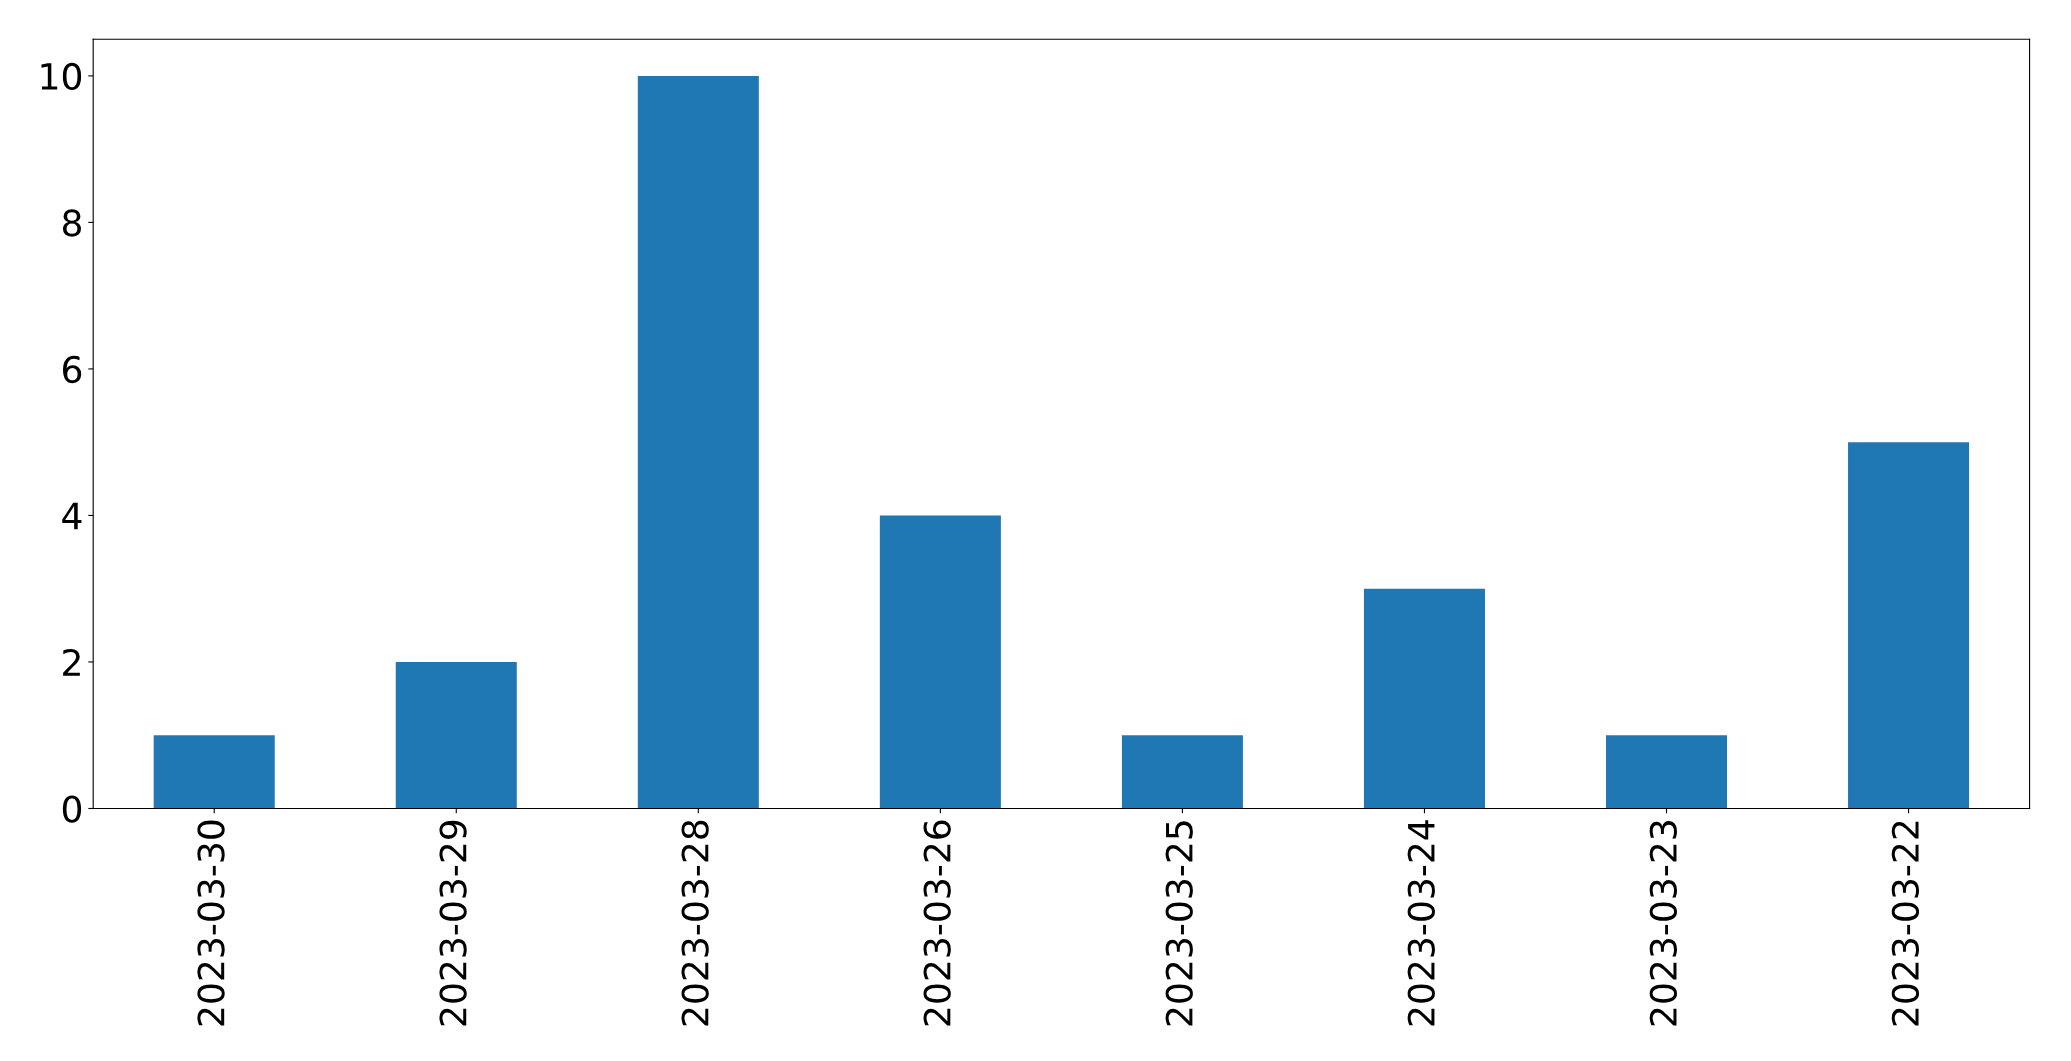  Describe the element at coordinates (1179, 923) in the screenshot. I see `x-tick-label: 2023-03-25` at that location.